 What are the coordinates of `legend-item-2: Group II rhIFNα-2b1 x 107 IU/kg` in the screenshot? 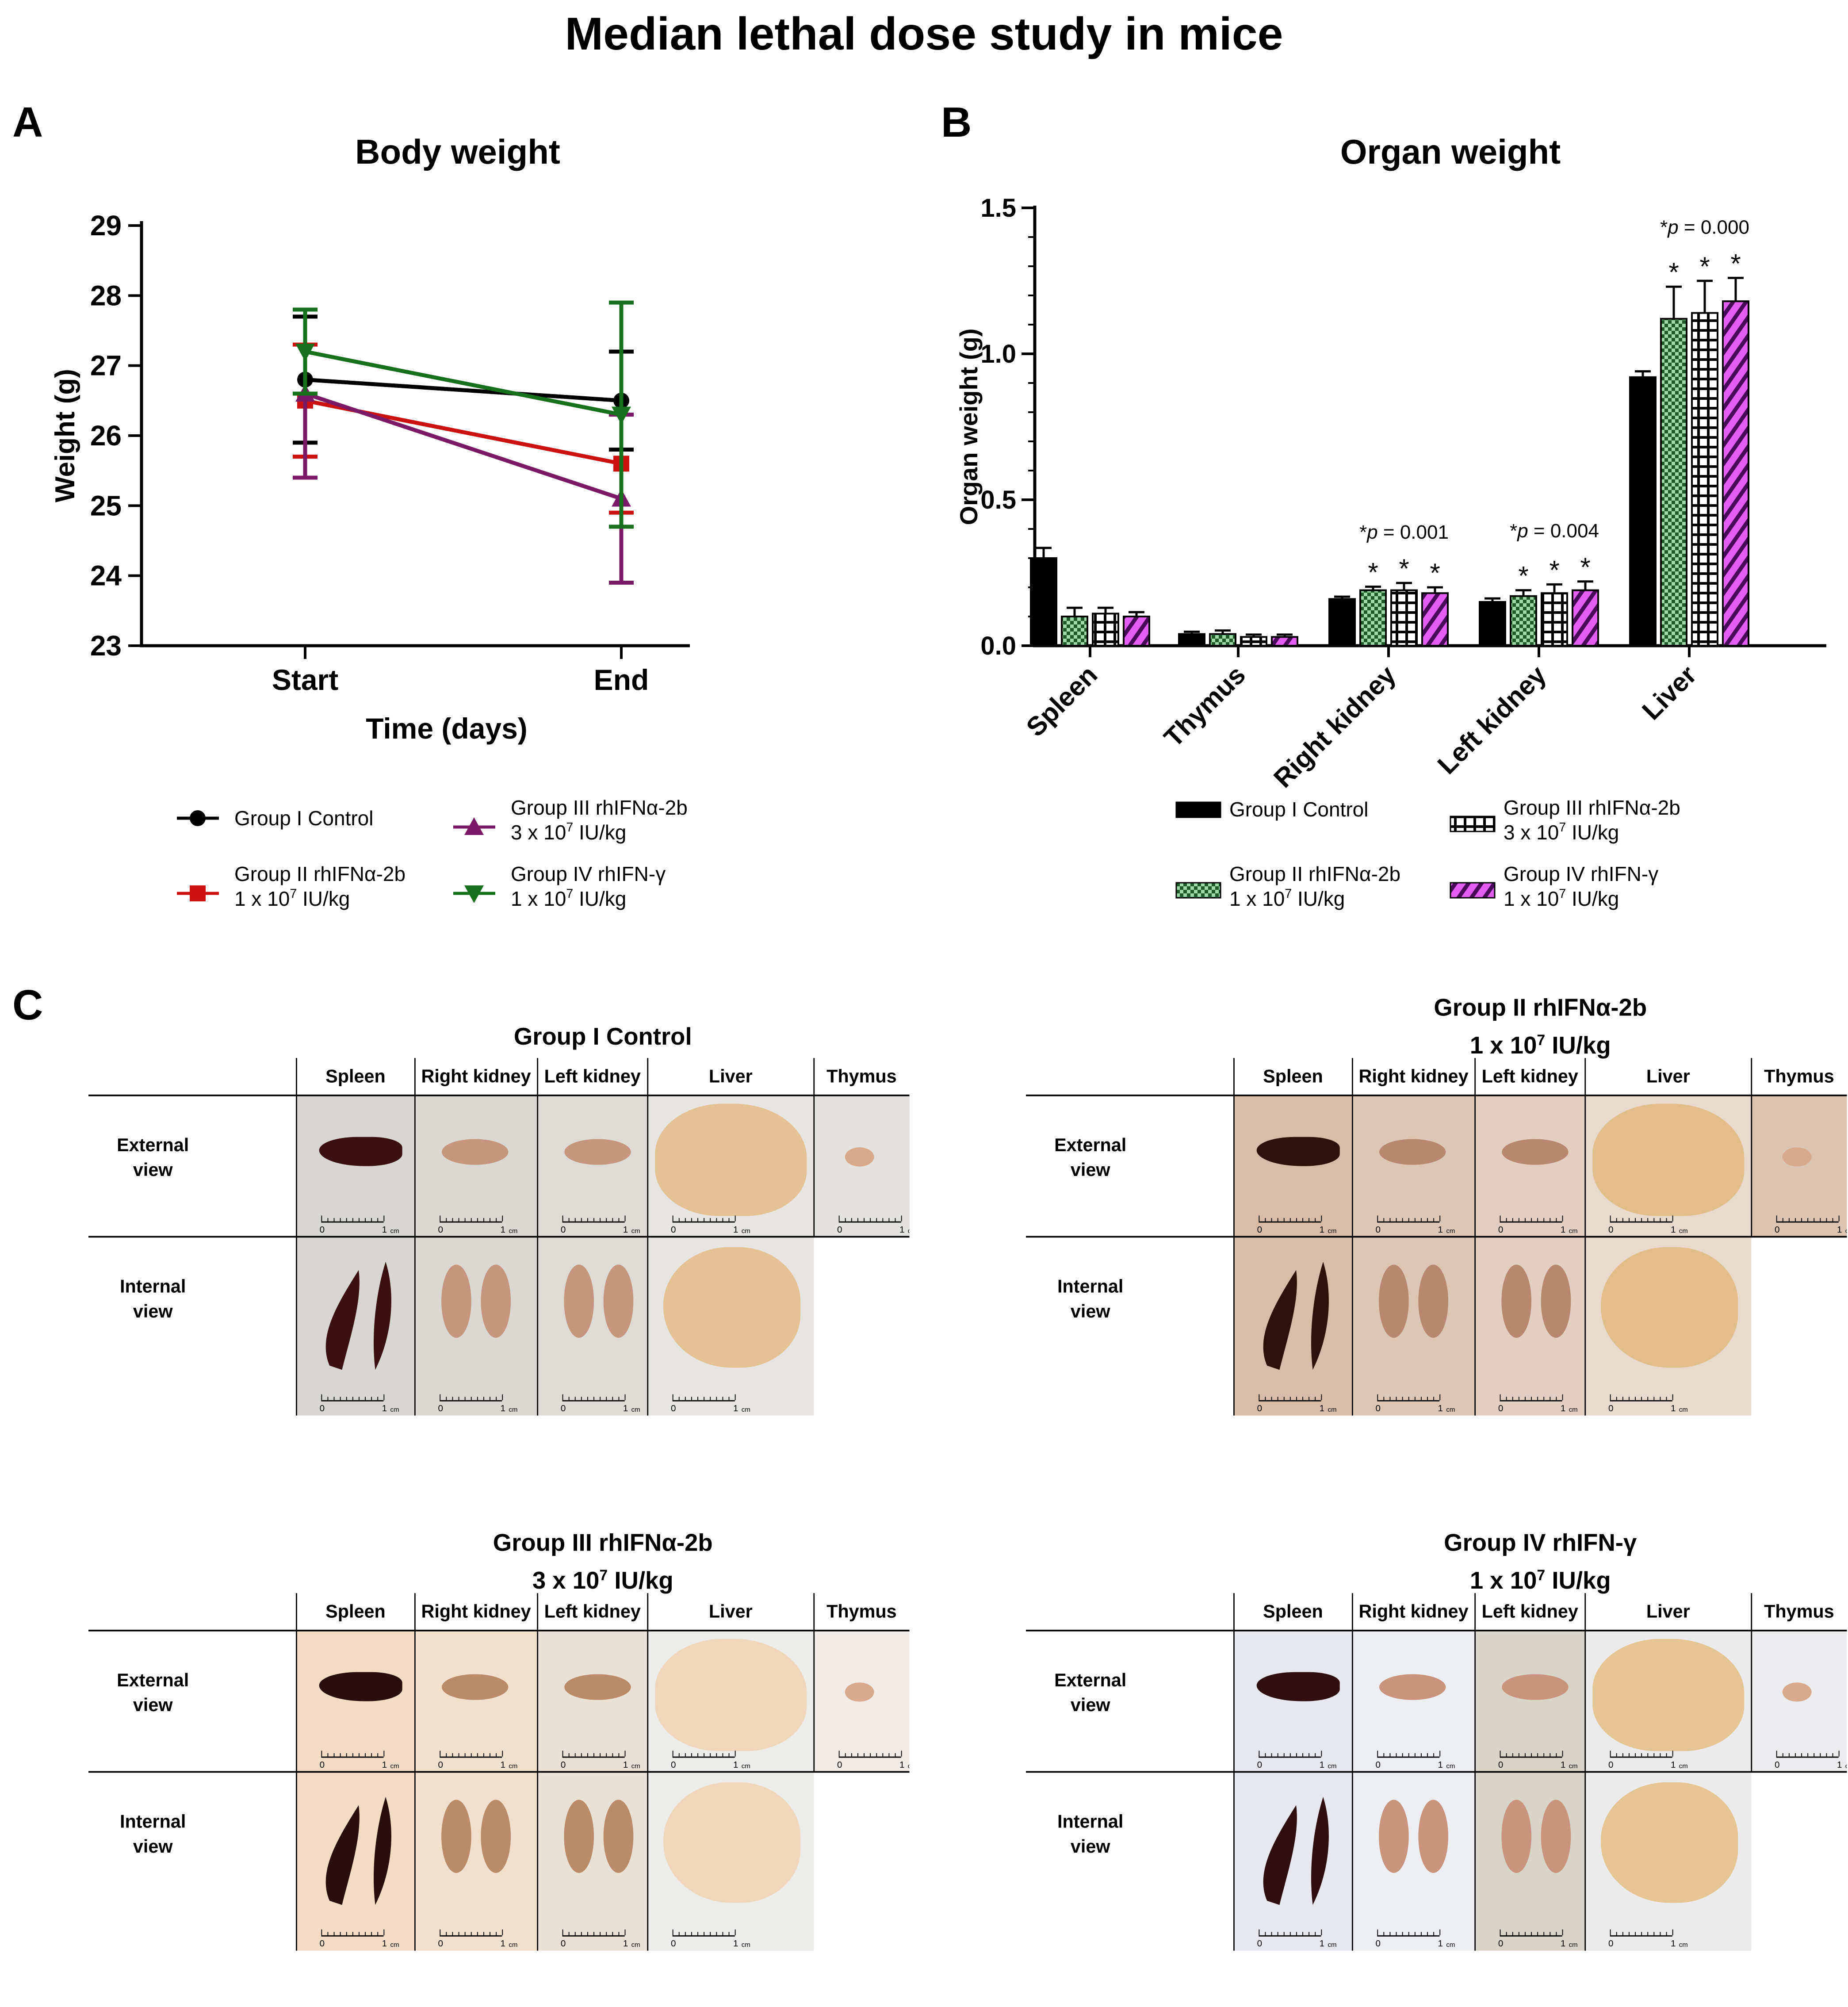 It's located at (1287, 886).